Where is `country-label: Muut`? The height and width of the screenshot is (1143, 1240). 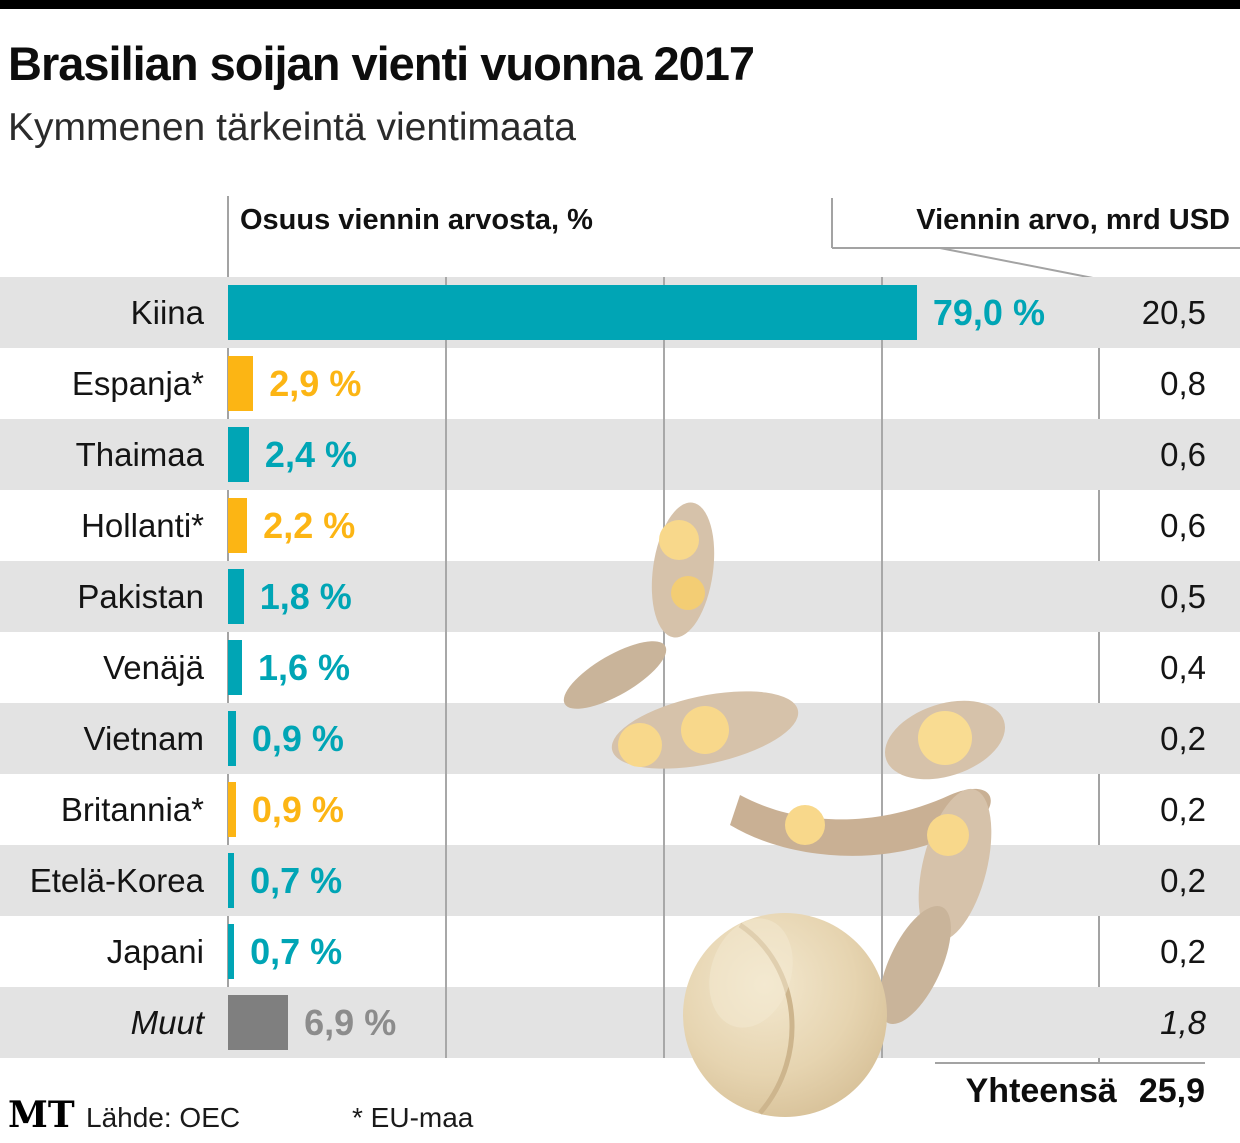 country-label: Muut is located at coordinates (167, 1022).